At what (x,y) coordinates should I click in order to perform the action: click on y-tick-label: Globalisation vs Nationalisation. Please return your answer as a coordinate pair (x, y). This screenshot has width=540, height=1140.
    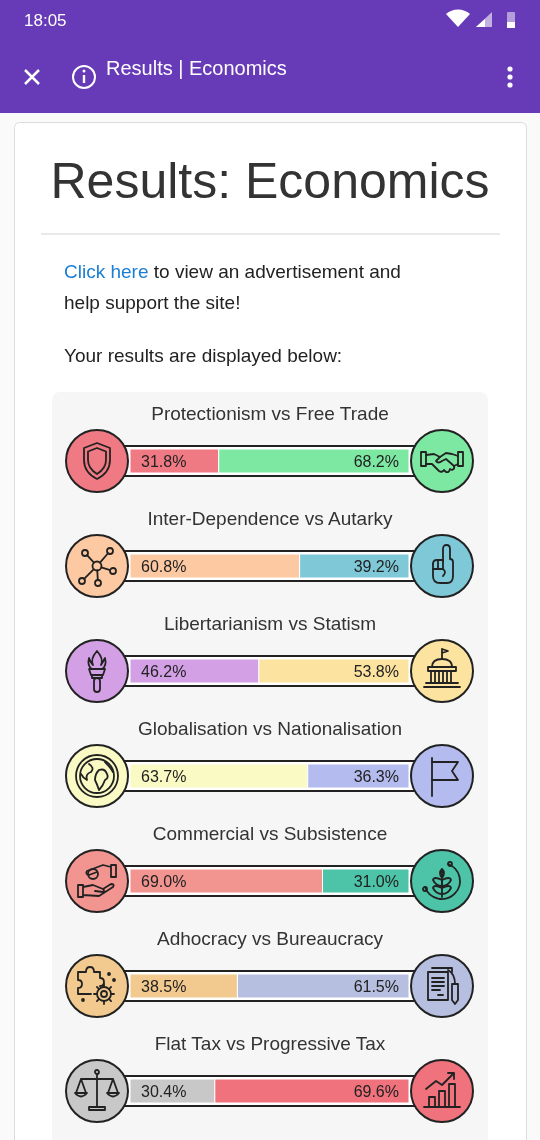
    Looking at the image, I should click on (270, 728).